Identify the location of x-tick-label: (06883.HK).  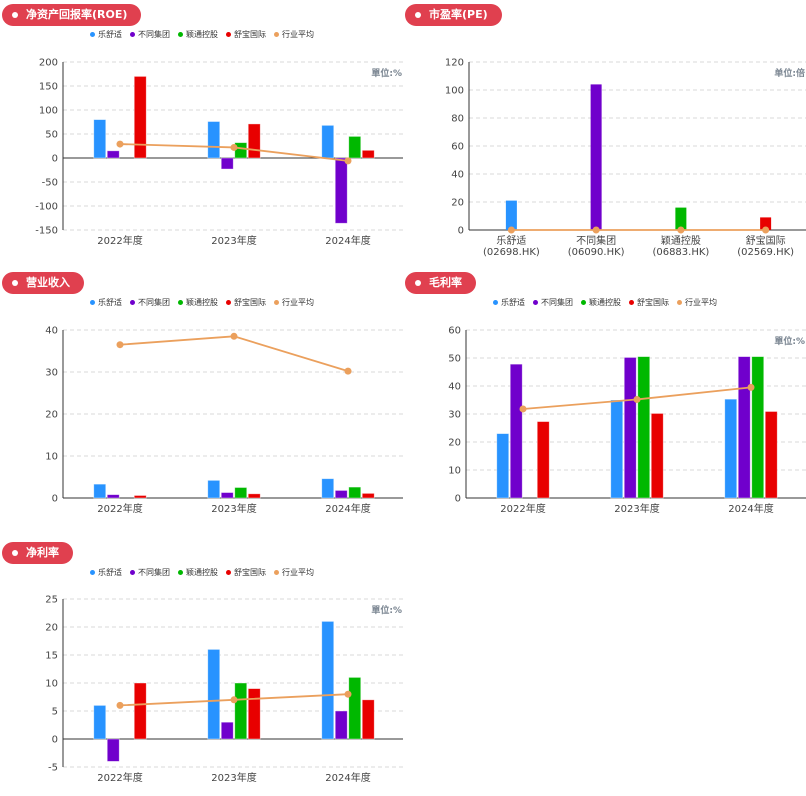
(680, 252).